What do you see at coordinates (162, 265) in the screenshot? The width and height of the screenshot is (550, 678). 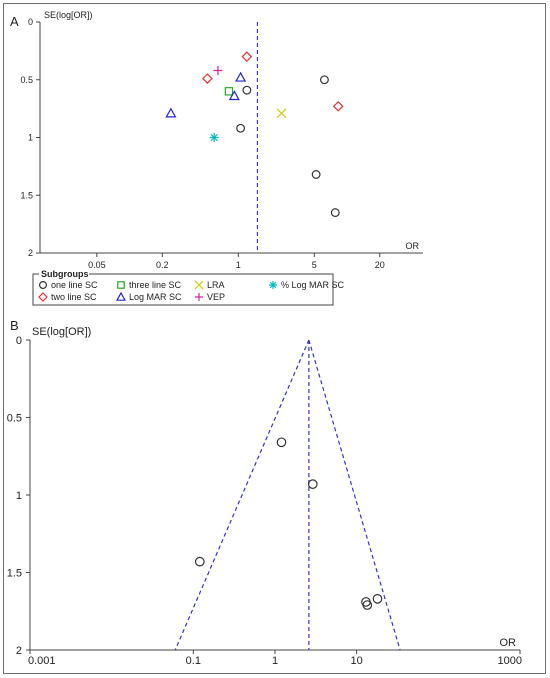 I see `panel-a-x-tick-label: 0.2` at bounding box center [162, 265].